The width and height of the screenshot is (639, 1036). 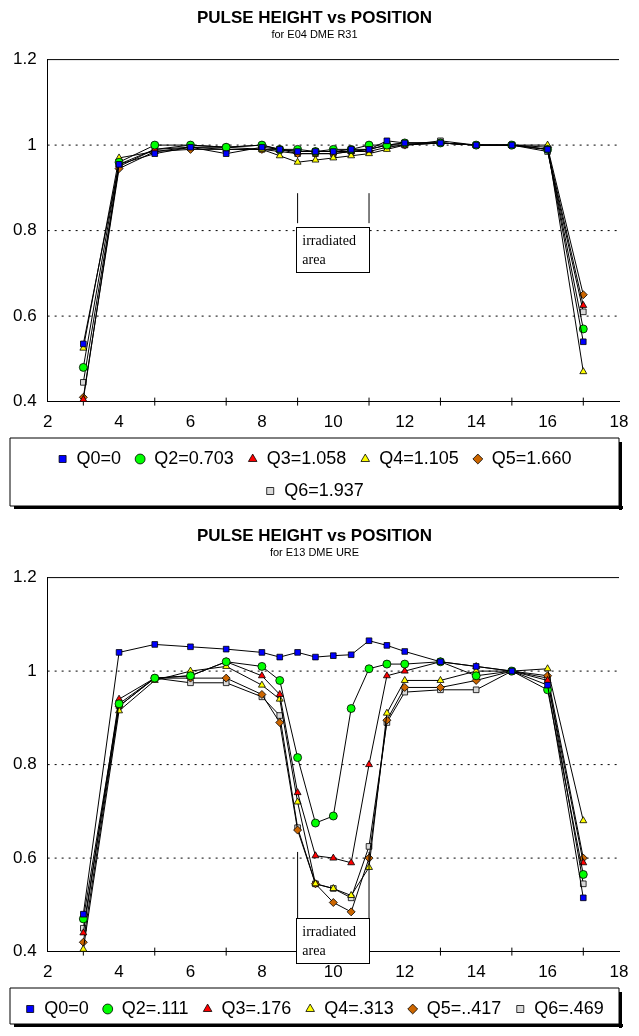 I want to click on legend-label: Q6=.469, so click(x=569, y=1007).